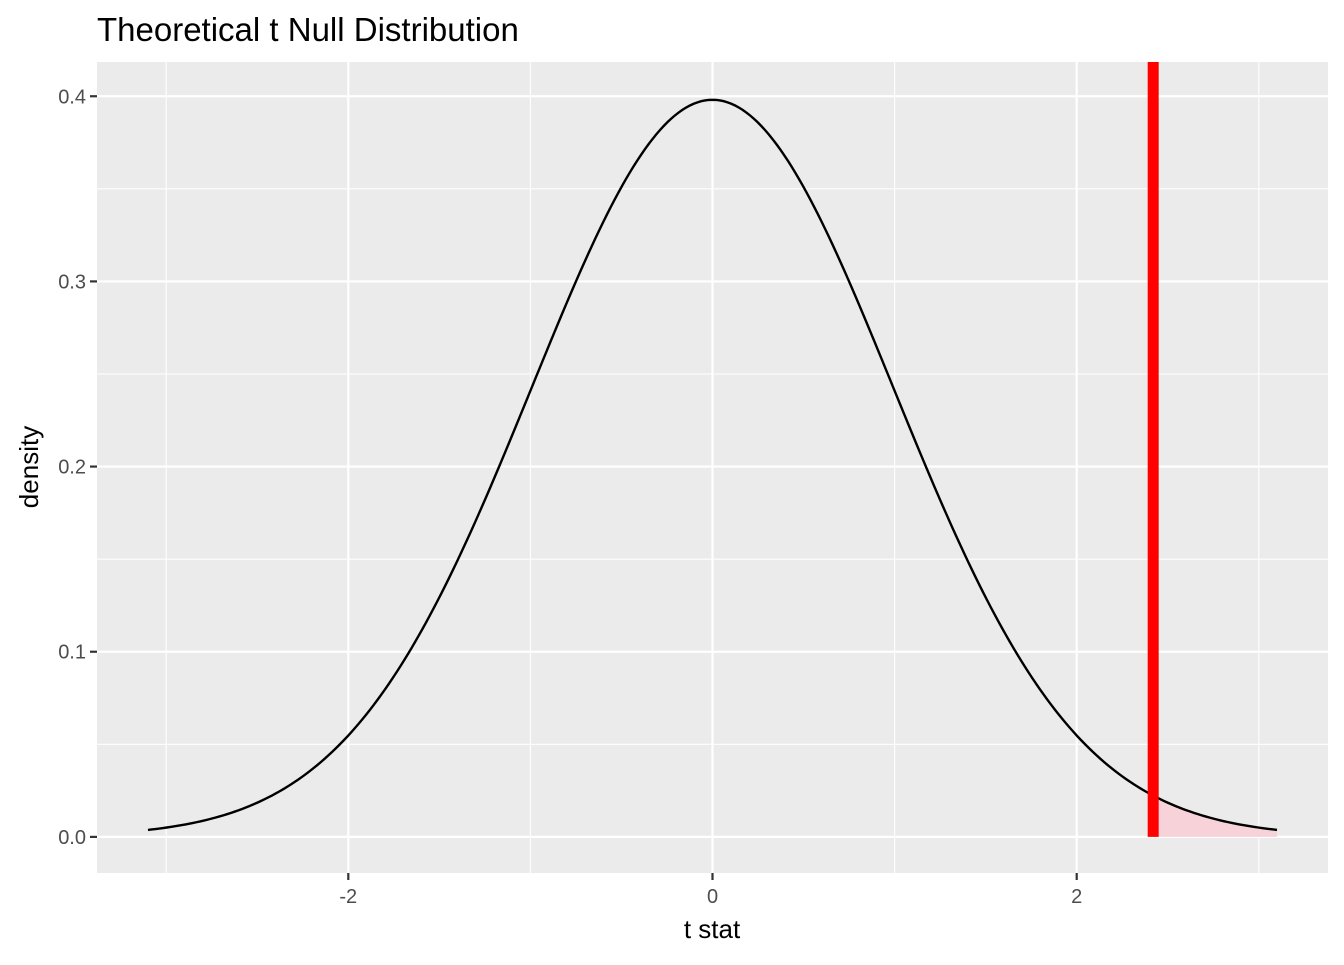 The height and width of the screenshot is (965, 1344). I want to click on x-tick-label: 2, so click(1076, 897).